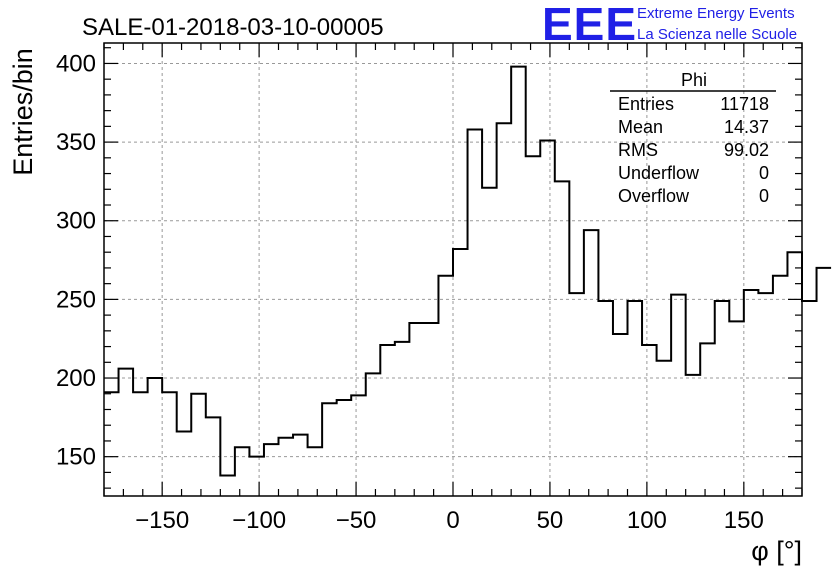 The width and height of the screenshot is (836, 572). What do you see at coordinates (764, 196) in the screenshot?
I see `stats-value-overflow: 0` at bounding box center [764, 196].